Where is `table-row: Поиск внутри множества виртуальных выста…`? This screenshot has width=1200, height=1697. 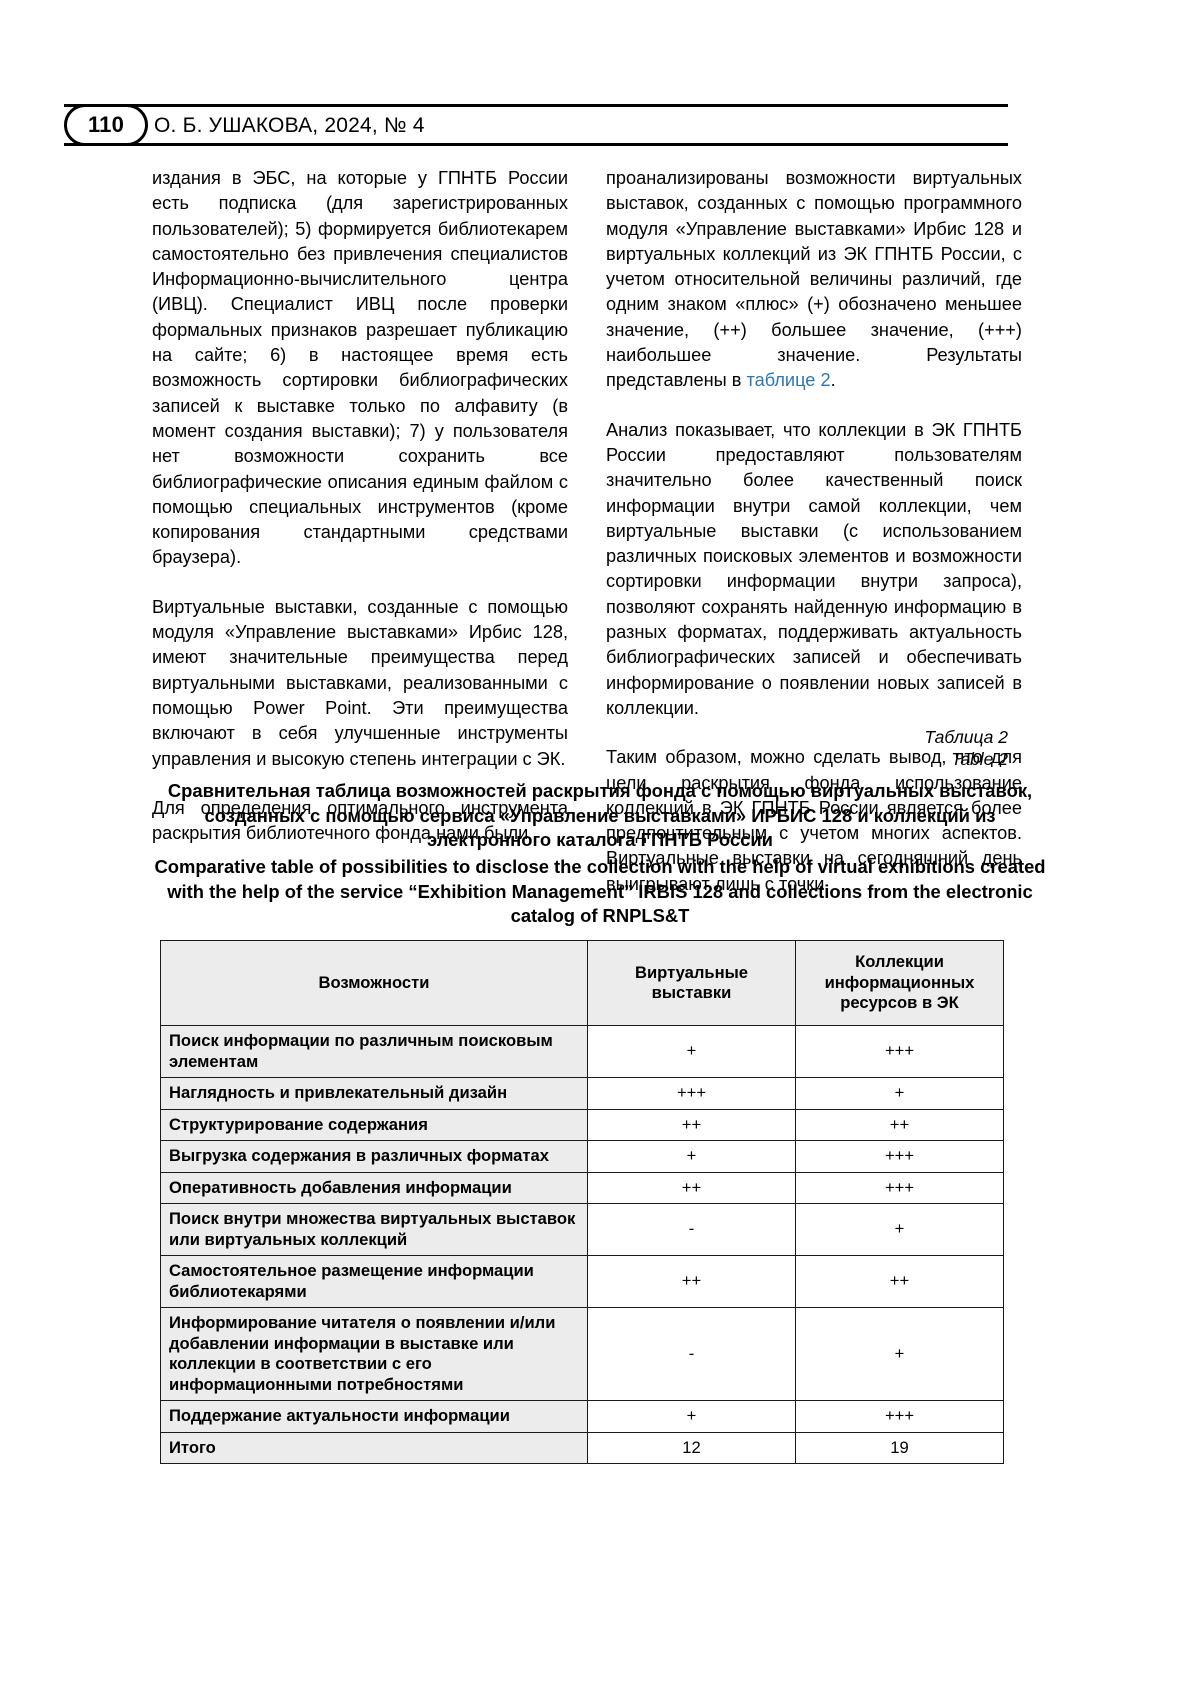
table-row: Поиск внутри множества виртуальных выста… is located at coordinates (582, 1229).